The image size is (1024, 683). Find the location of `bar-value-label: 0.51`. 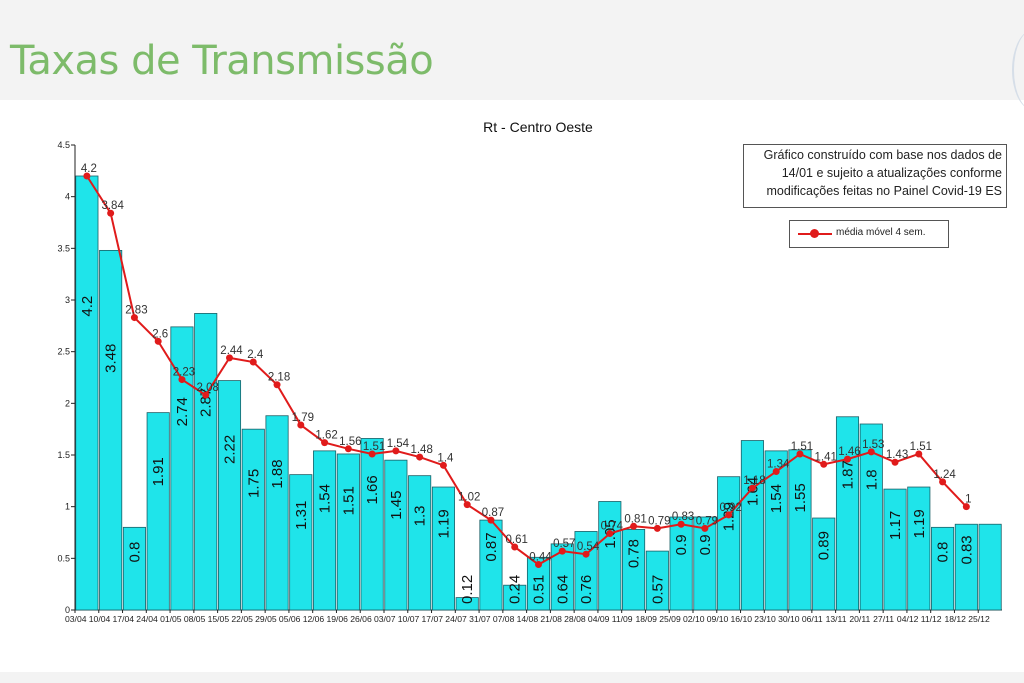

bar-value-label: 0.51 is located at coordinates (539, 589).